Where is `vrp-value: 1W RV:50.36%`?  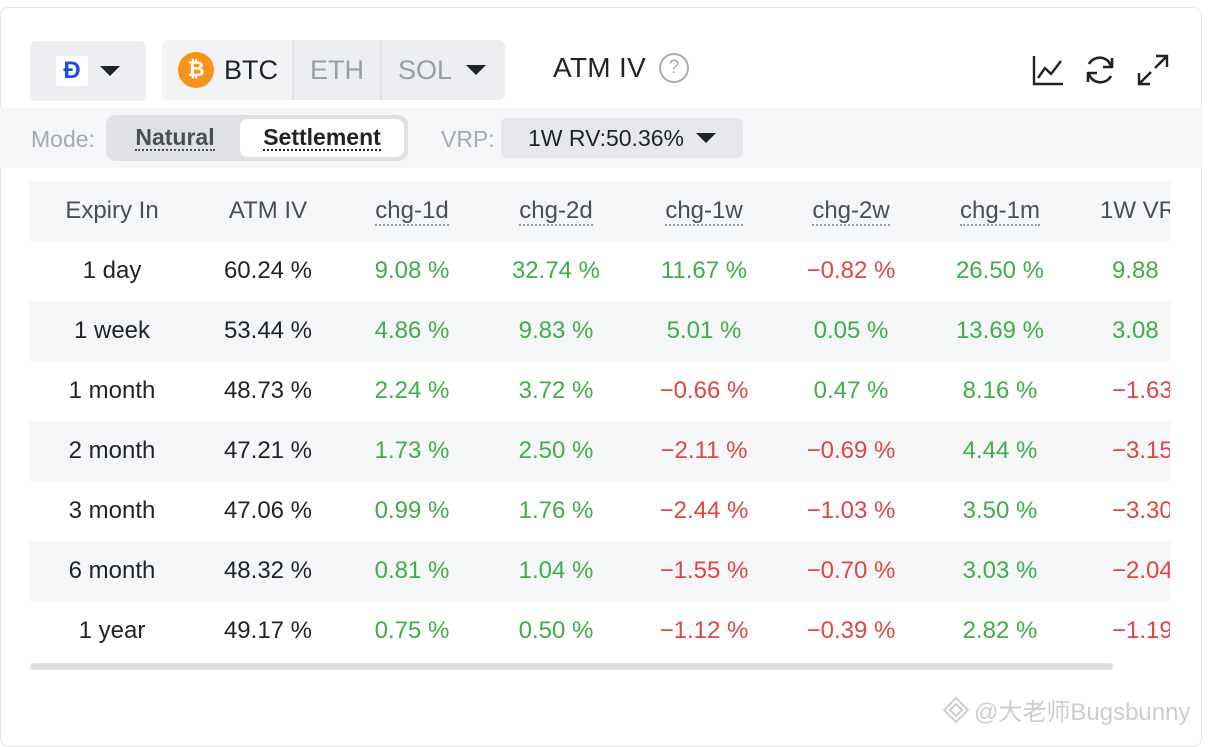
vrp-value: 1W RV:50.36% is located at coordinates (606, 137).